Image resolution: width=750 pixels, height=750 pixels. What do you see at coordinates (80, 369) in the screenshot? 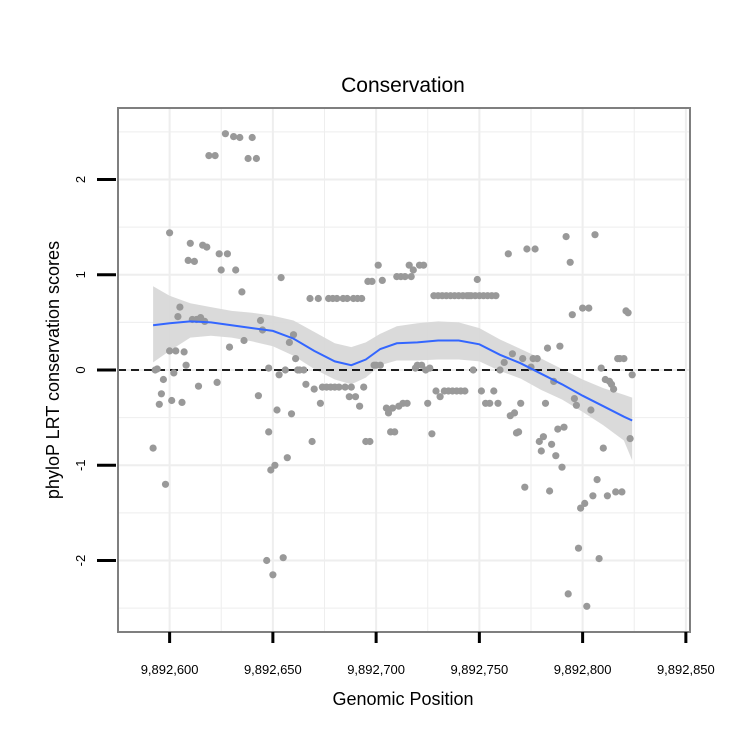
I see `y-tick-label: 0` at bounding box center [80, 369].